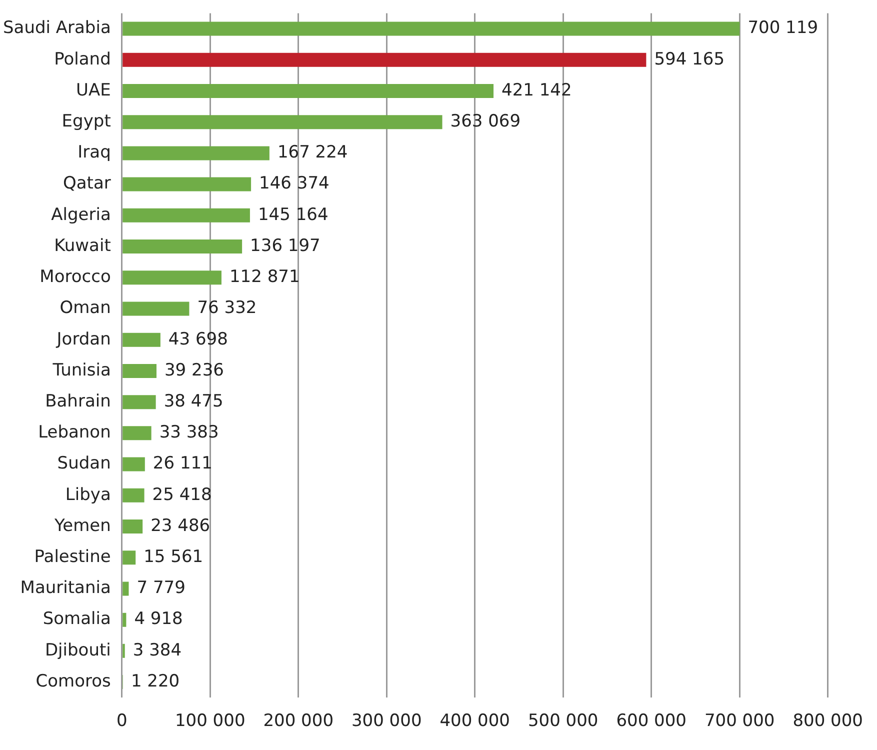 Image resolution: width=877 pixels, height=750 pixels. Describe the element at coordinates (75, 277) in the screenshot. I see `y-tick-label: Morocco` at that location.